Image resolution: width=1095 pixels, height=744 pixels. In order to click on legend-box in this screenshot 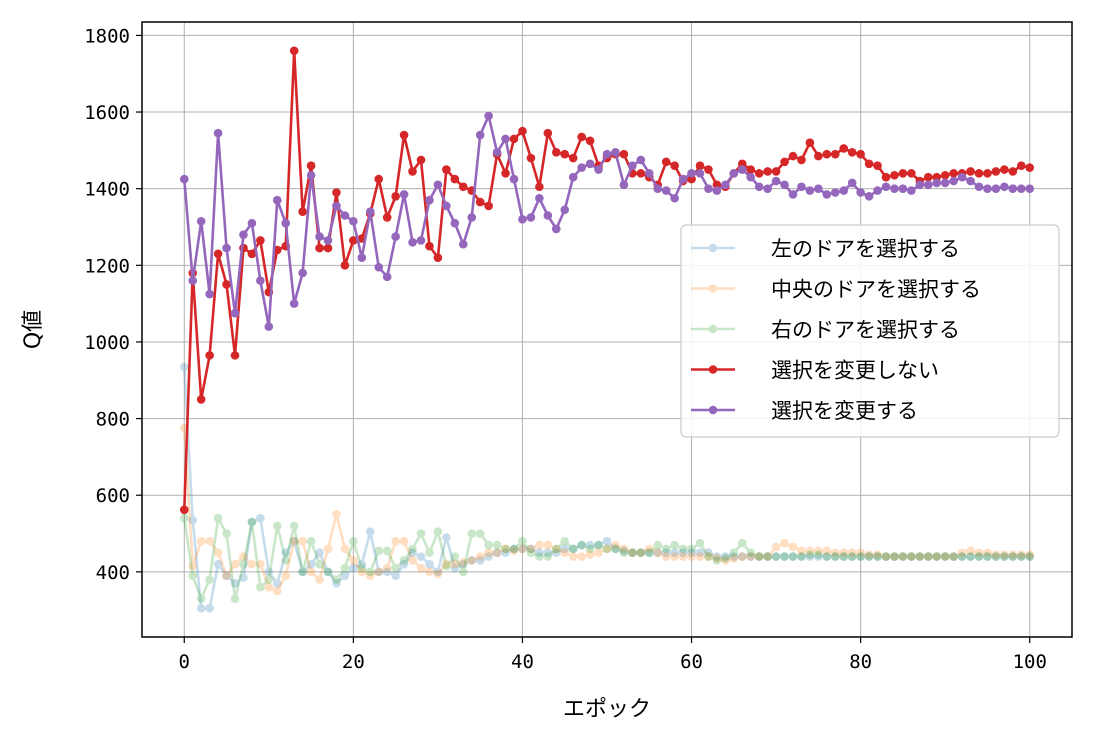, I will do `click(870, 331)`.